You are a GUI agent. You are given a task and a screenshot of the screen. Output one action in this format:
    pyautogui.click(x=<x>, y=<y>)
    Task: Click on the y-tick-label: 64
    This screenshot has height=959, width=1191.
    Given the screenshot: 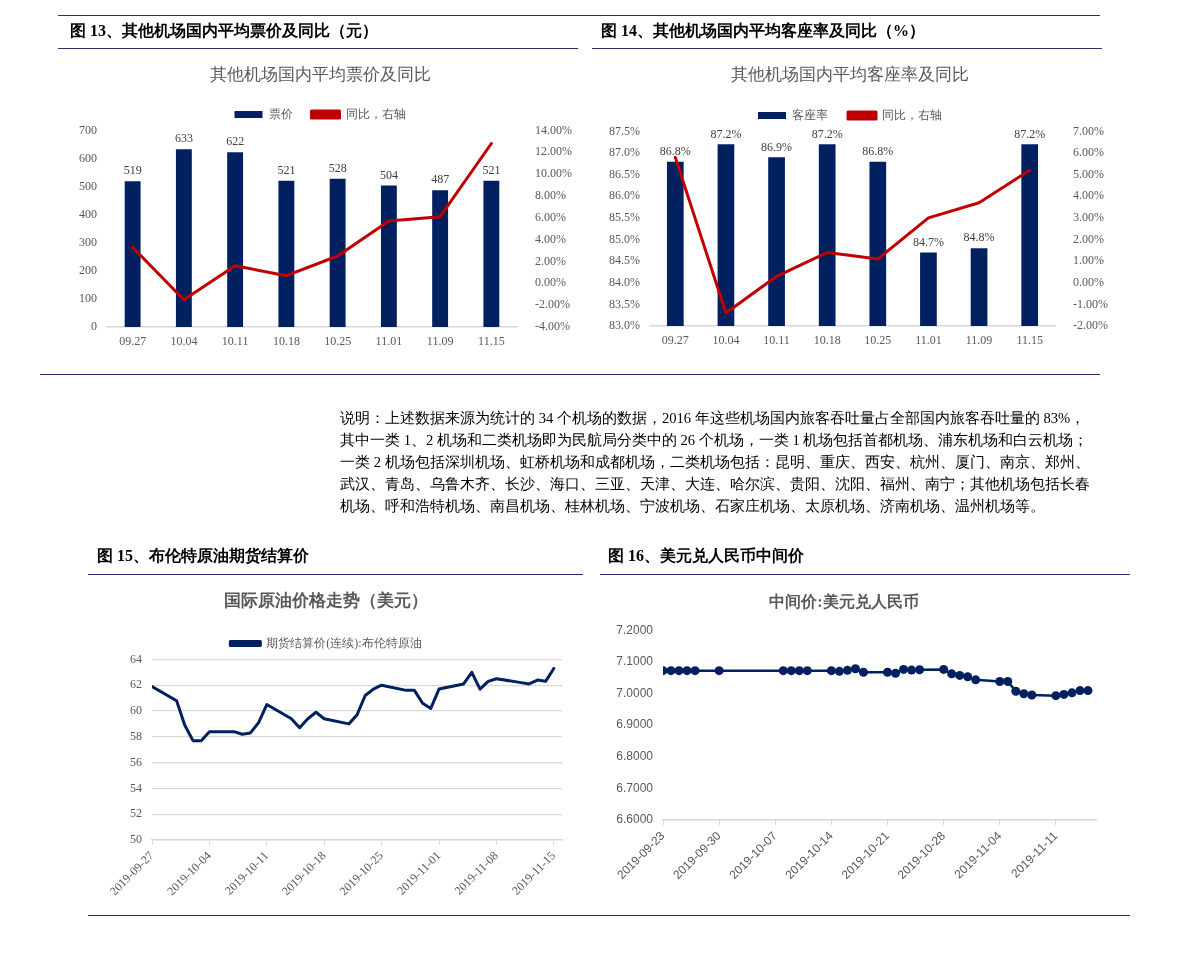 What is the action you would take?
    pyautogui.click(x=136, y=658)
    